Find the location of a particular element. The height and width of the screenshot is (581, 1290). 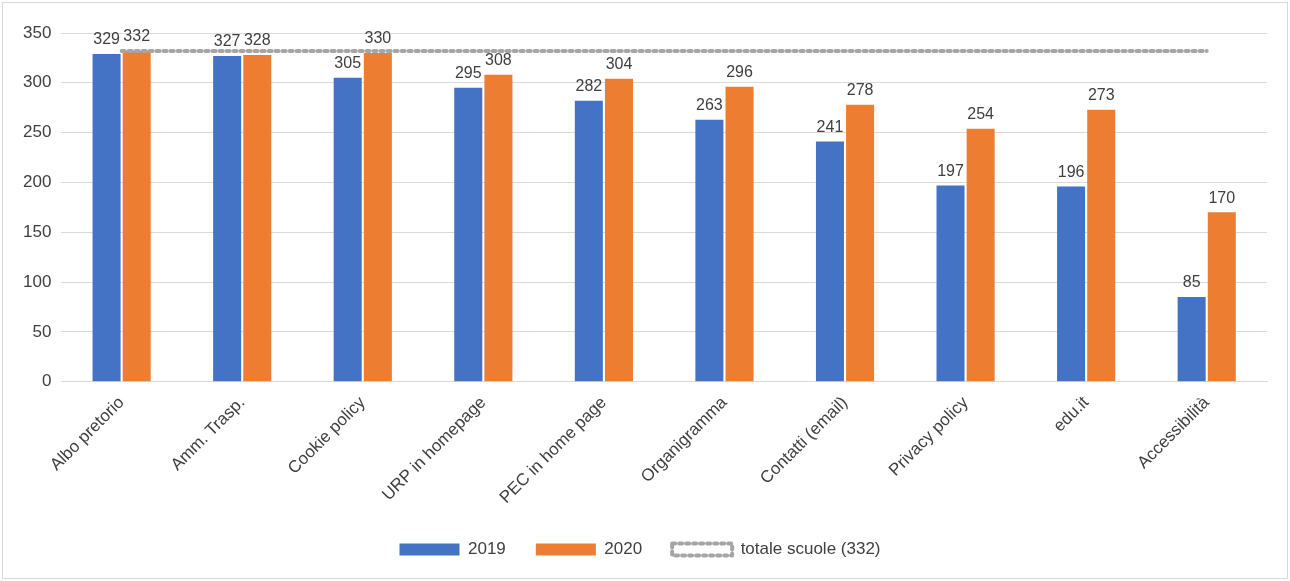

data-label: 263 is located at coordinates (709, 105).